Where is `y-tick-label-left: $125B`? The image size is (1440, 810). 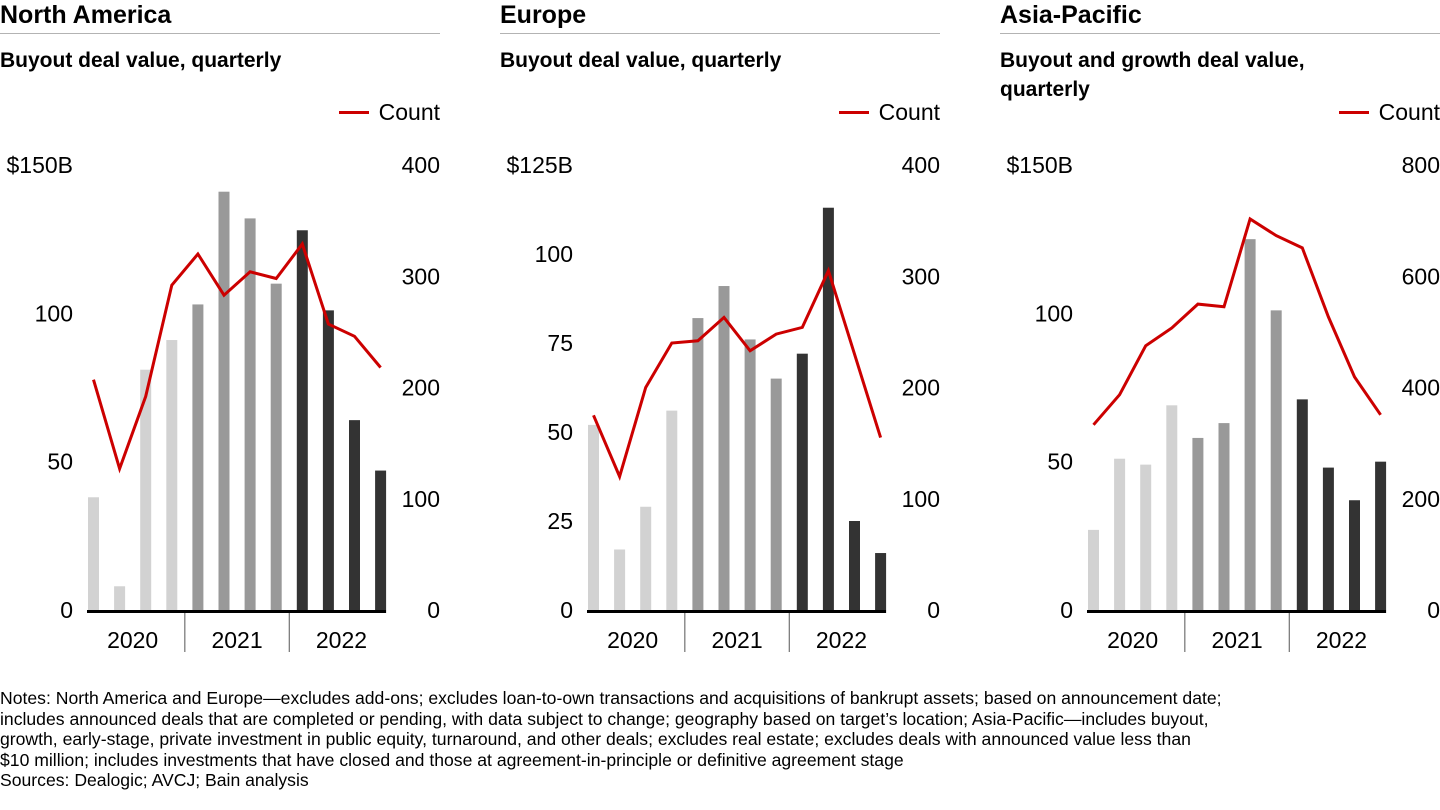
y-tick-label-left: $125B is located at coordinates (539, 165).